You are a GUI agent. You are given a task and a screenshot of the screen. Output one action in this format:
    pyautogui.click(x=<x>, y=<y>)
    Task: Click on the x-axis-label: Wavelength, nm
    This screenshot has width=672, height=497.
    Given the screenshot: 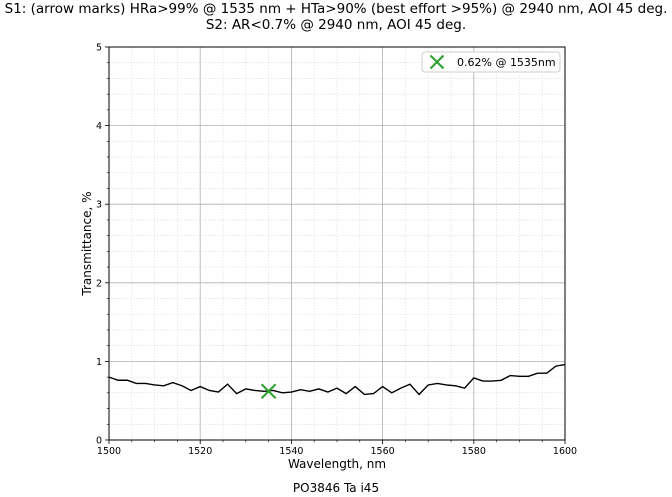 What is the action you would take?
    pyautogui.click(x=337, y=464)
    